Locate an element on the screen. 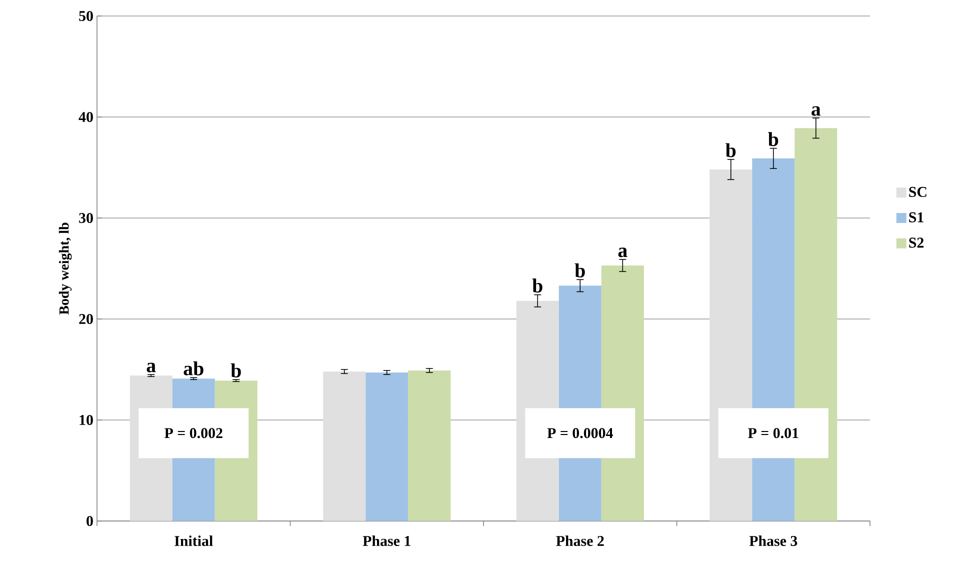 Image resolution: width=977 pixels, height=573 pixels. annotation: P = 0.01 is located at coordinates (773, 433).